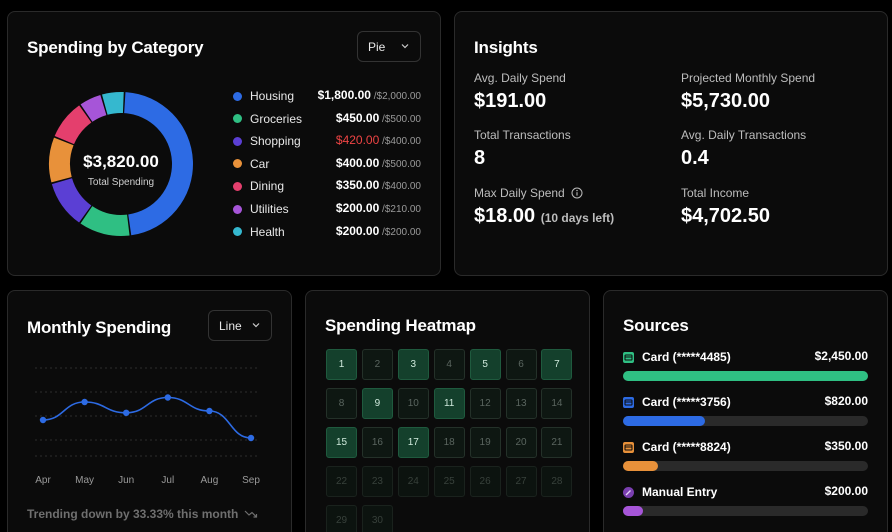  What do you see at coordinates (167, 397) in the screenshot?
I see `data-point-jul` at bounding box center [167, 397].